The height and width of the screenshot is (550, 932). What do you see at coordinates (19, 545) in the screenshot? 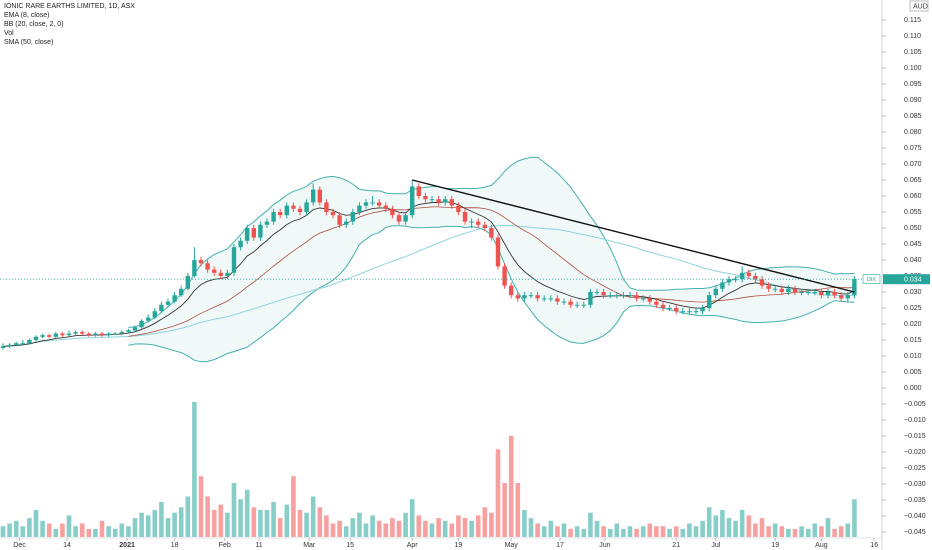
I see `x-tick-label: Dec` at bounding box center [19, 545].